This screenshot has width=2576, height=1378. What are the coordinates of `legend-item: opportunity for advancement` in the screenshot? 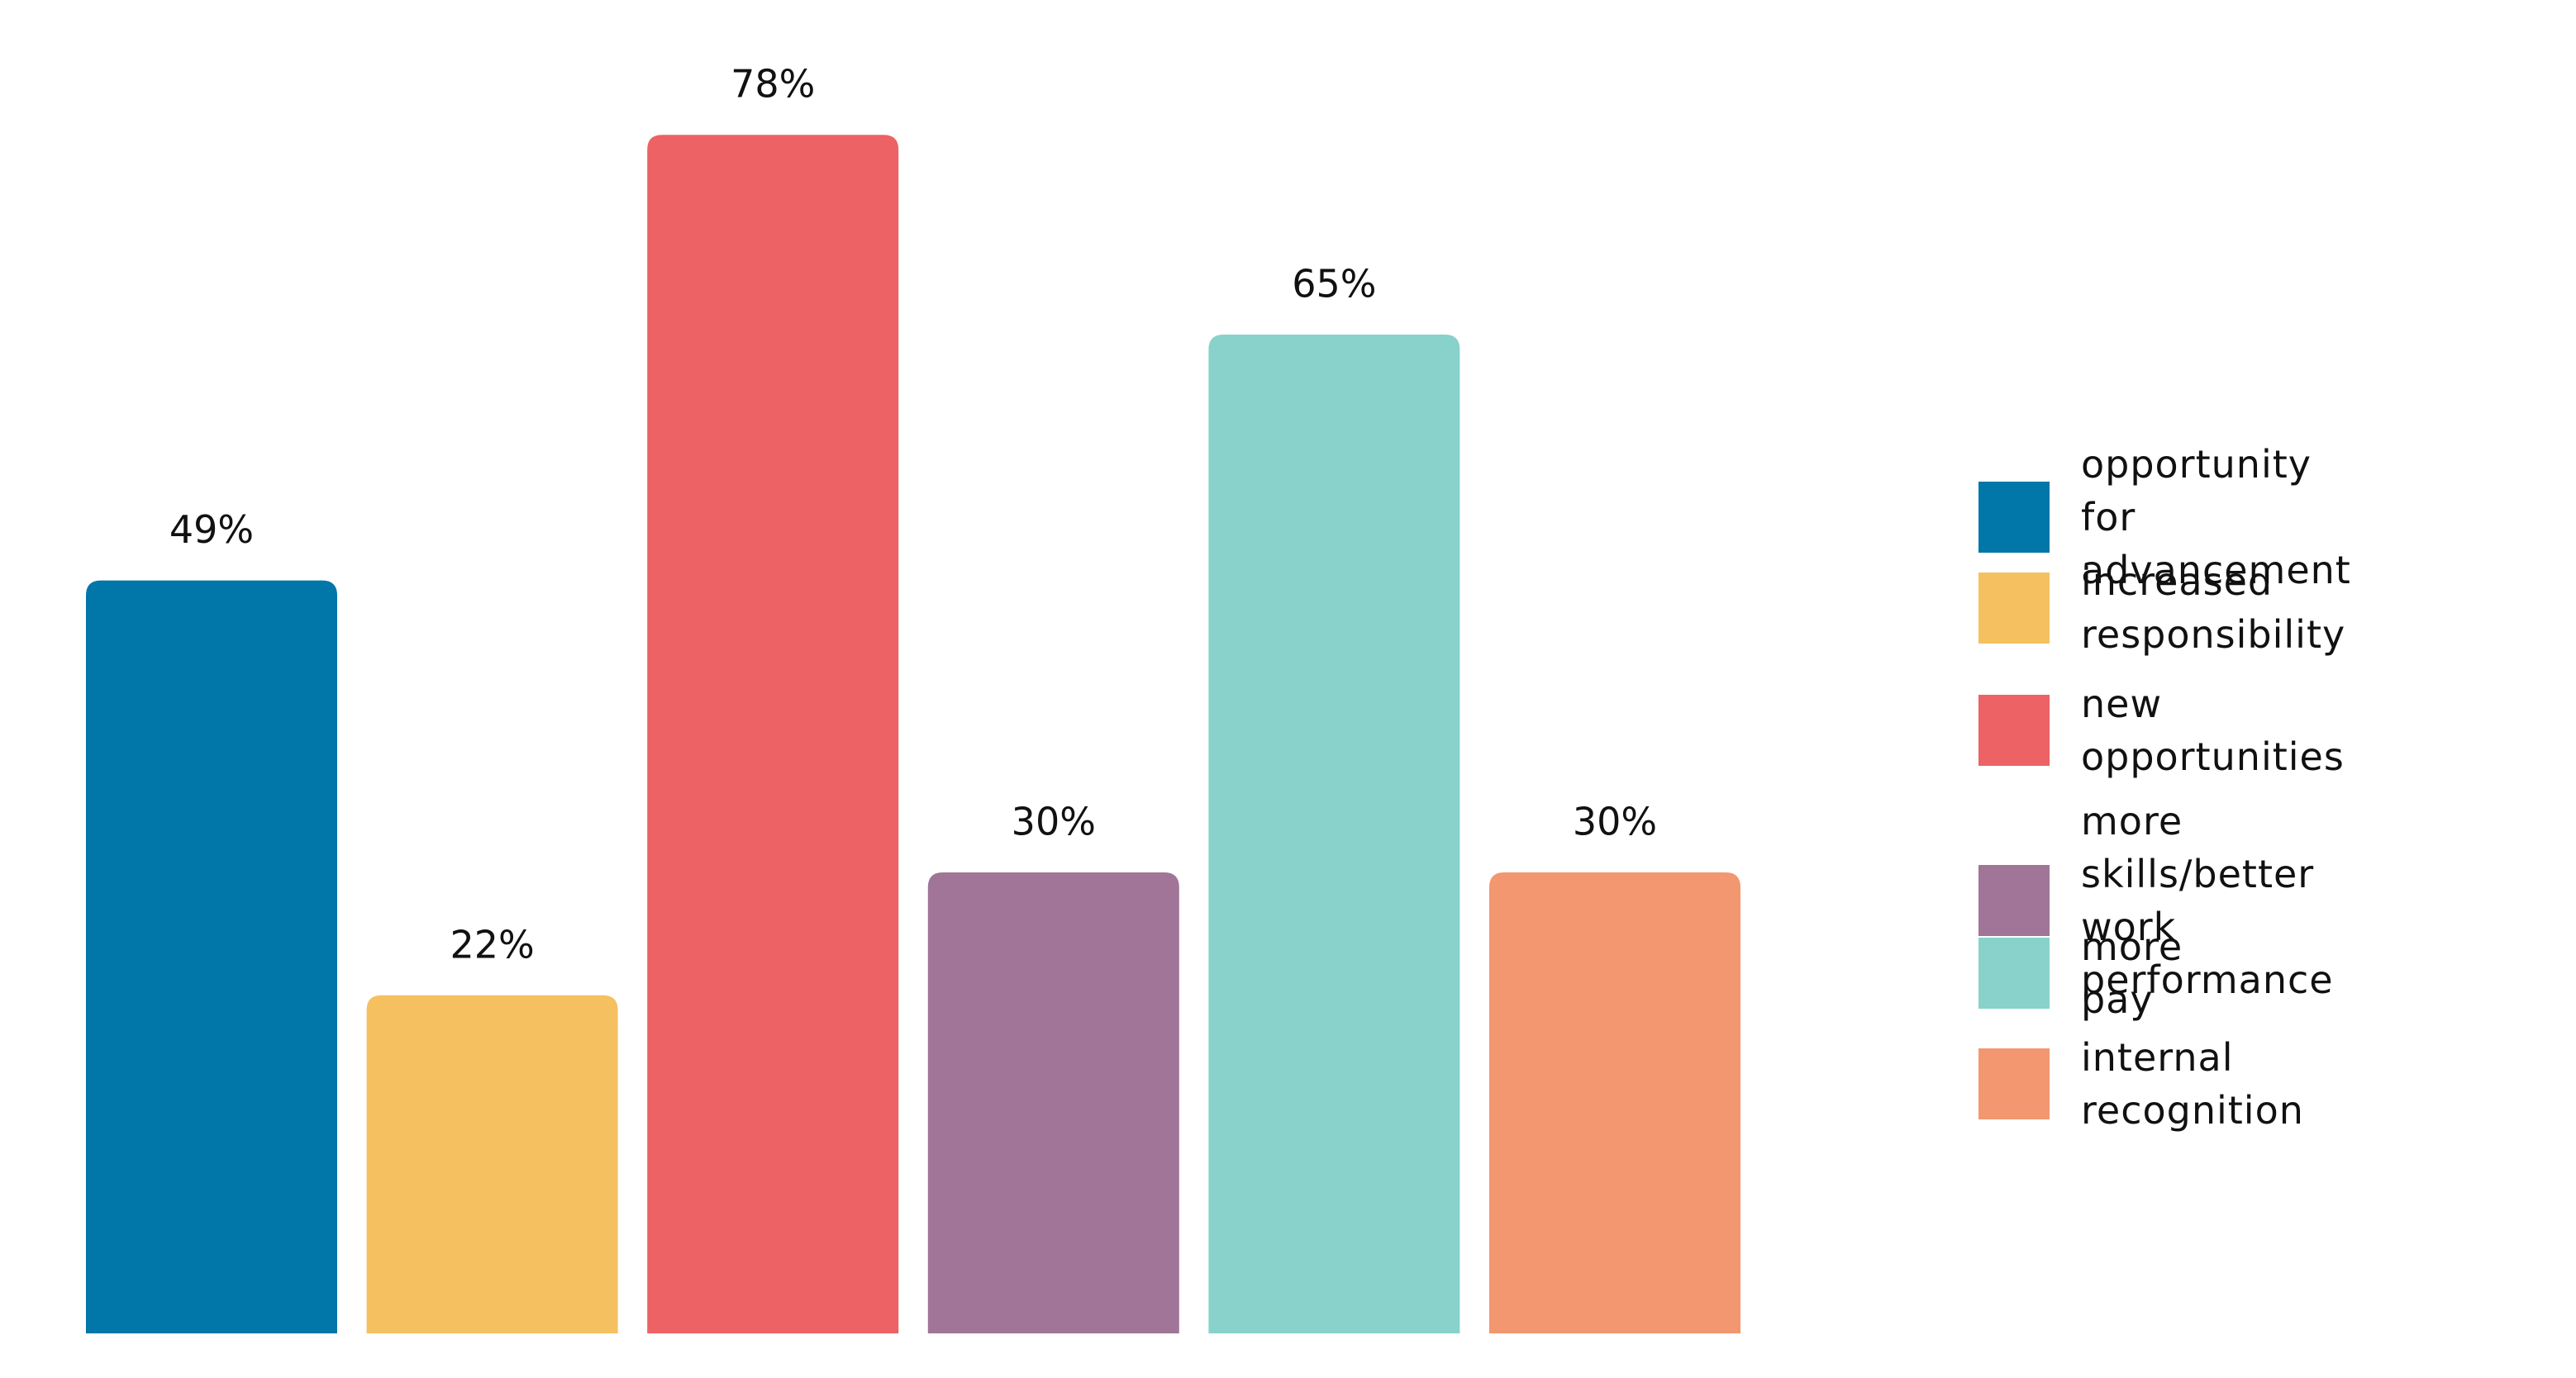 It's located at (2165, 517).